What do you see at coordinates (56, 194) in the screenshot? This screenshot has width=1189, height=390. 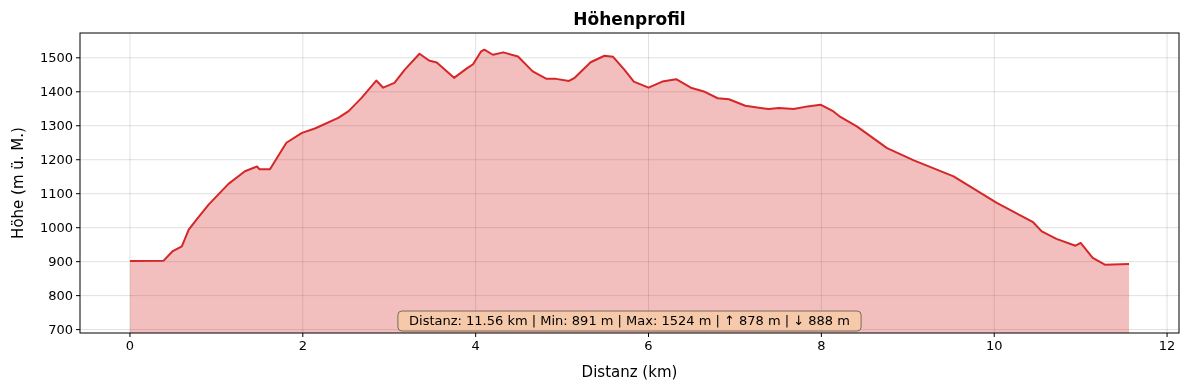 I see `y-tick-label: 1100` at bounding box center [56, 194].